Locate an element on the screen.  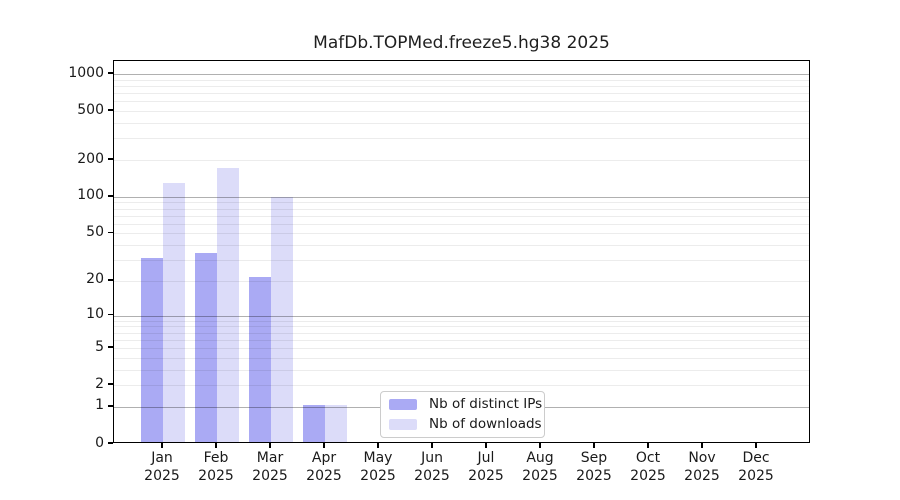
y-axis-tick-label: 0 is located at coordinates (99, 442).